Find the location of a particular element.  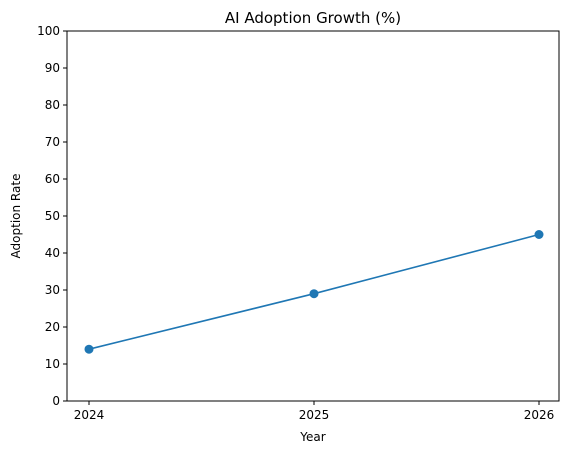

x-tick-label: 2026 is located at coordinates (539, 415).